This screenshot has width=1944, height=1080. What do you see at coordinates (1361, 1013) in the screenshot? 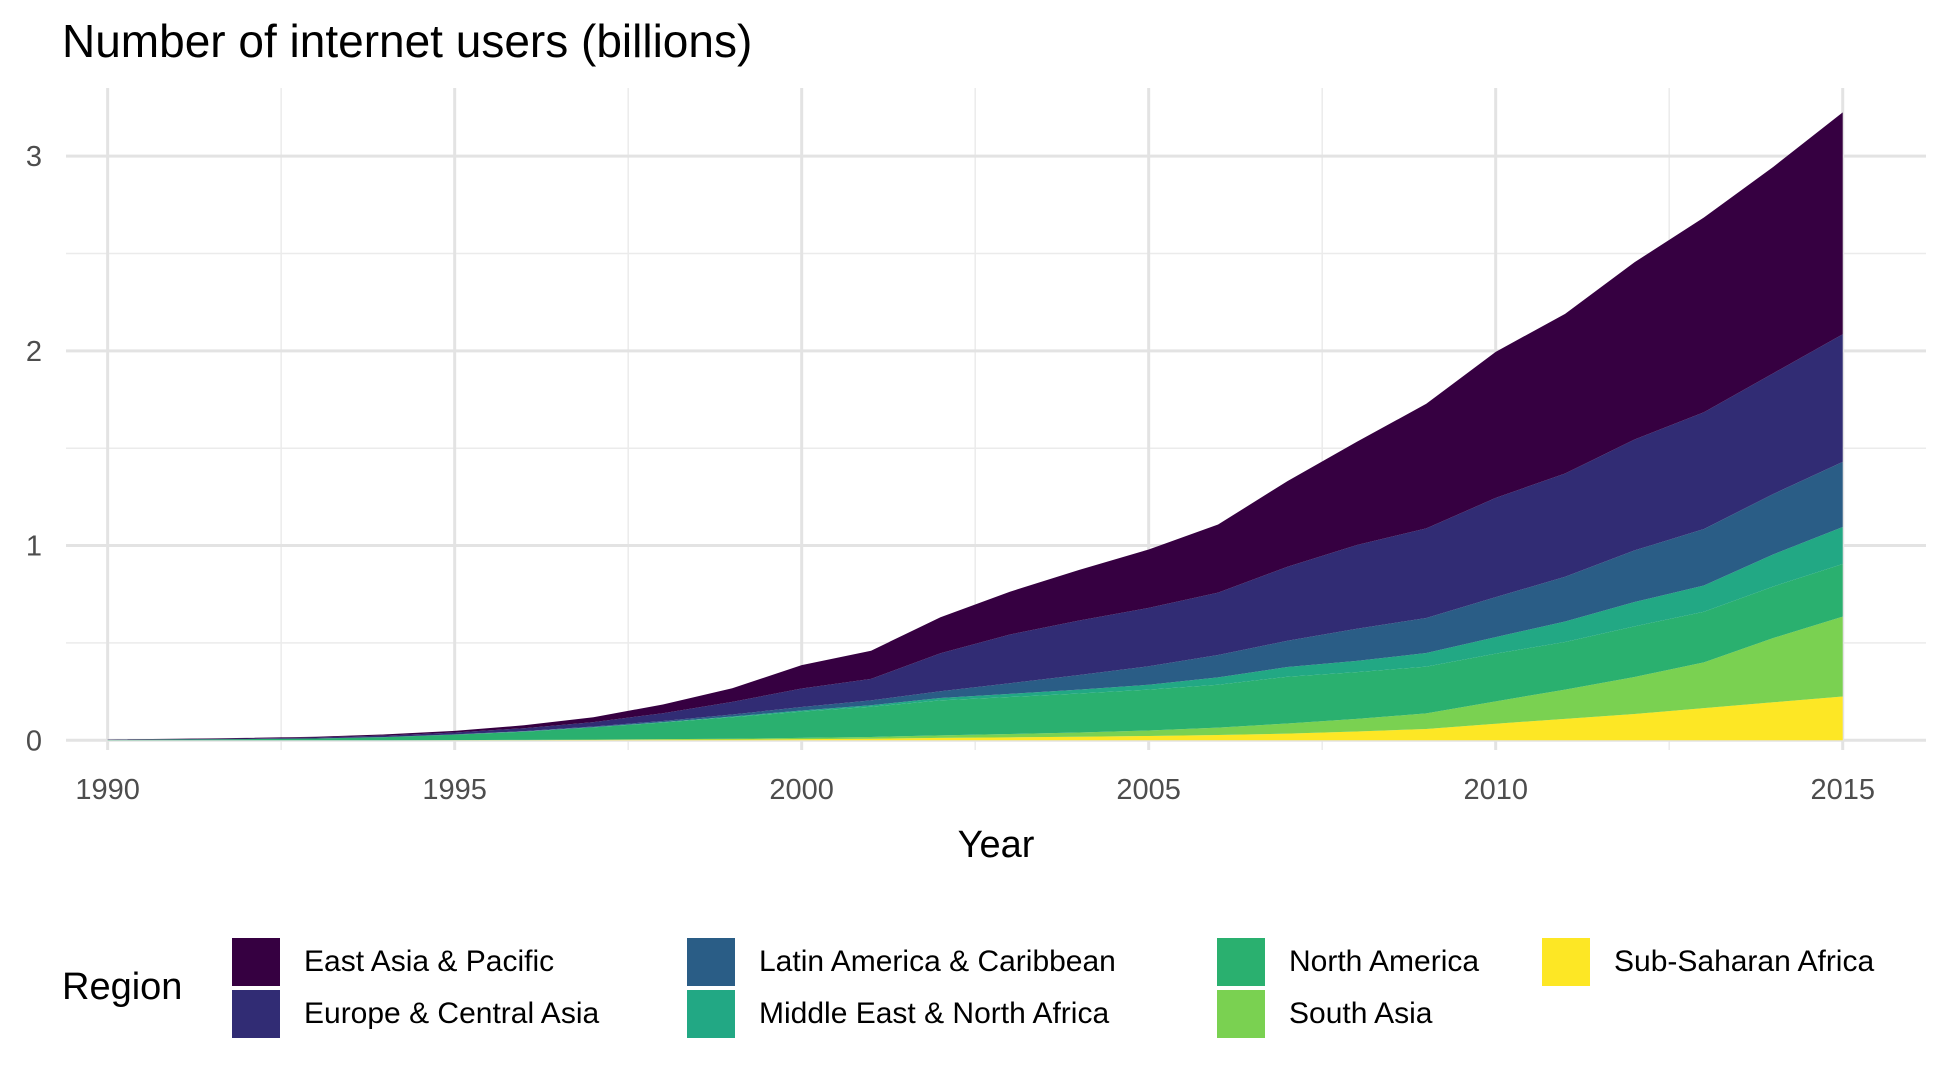
I see `legend-label: South Asia` at bounding box center [1361, 1013].